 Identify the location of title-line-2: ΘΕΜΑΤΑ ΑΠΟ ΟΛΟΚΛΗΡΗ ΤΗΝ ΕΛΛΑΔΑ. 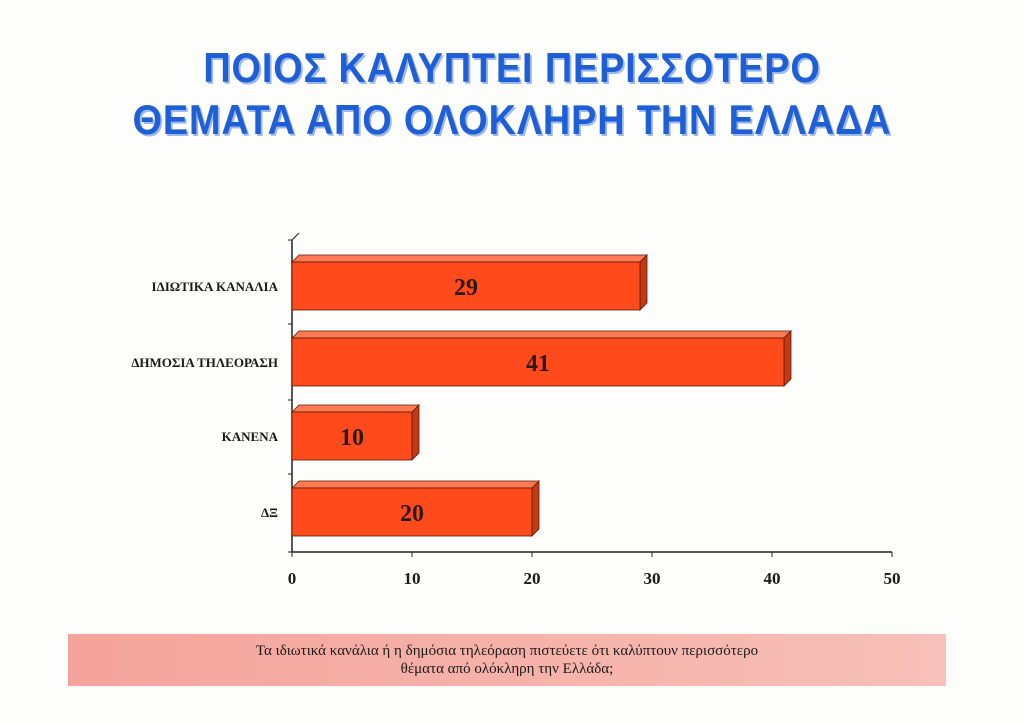
(512, 119).